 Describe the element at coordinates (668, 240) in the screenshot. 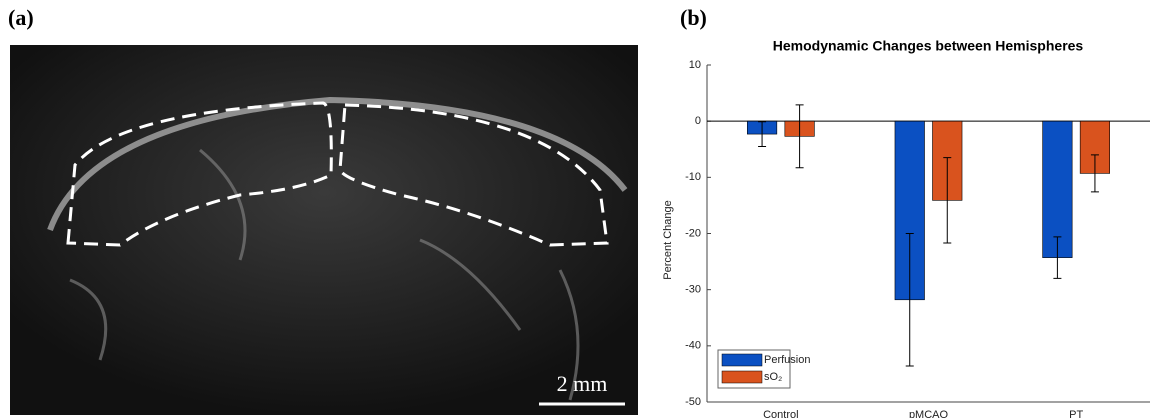

I see `y-axis-label: Percent Change` at that location.